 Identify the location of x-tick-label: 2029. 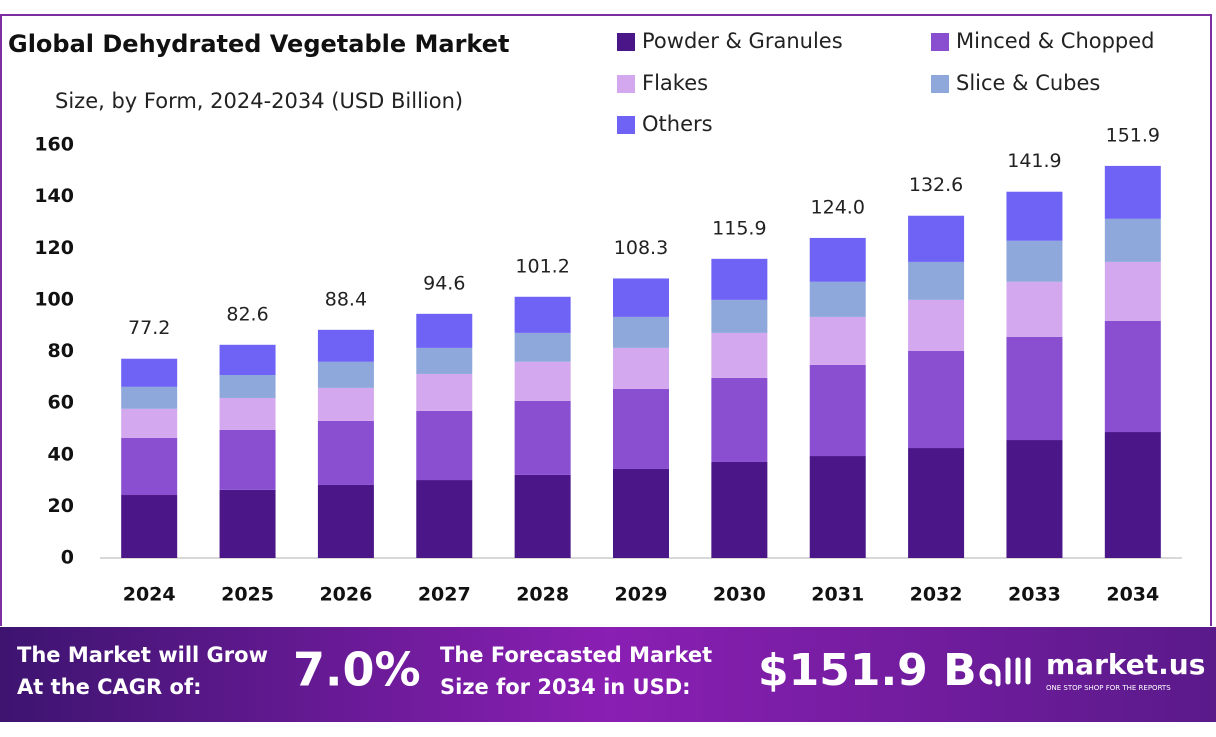
(641, 595).